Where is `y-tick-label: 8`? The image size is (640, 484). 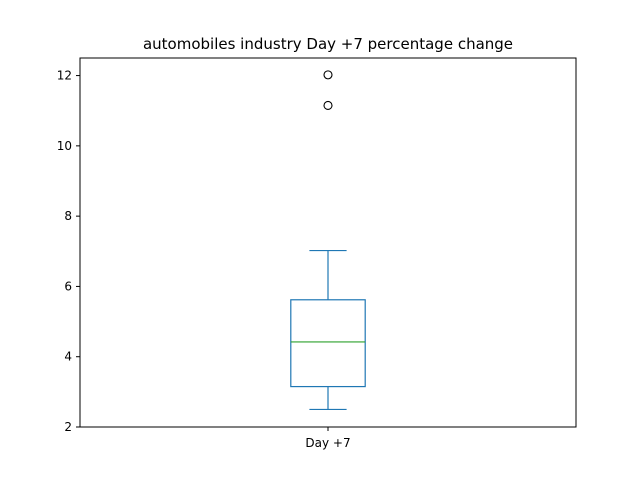 y-tick-label: 8 is located at coordinates (68, 216).